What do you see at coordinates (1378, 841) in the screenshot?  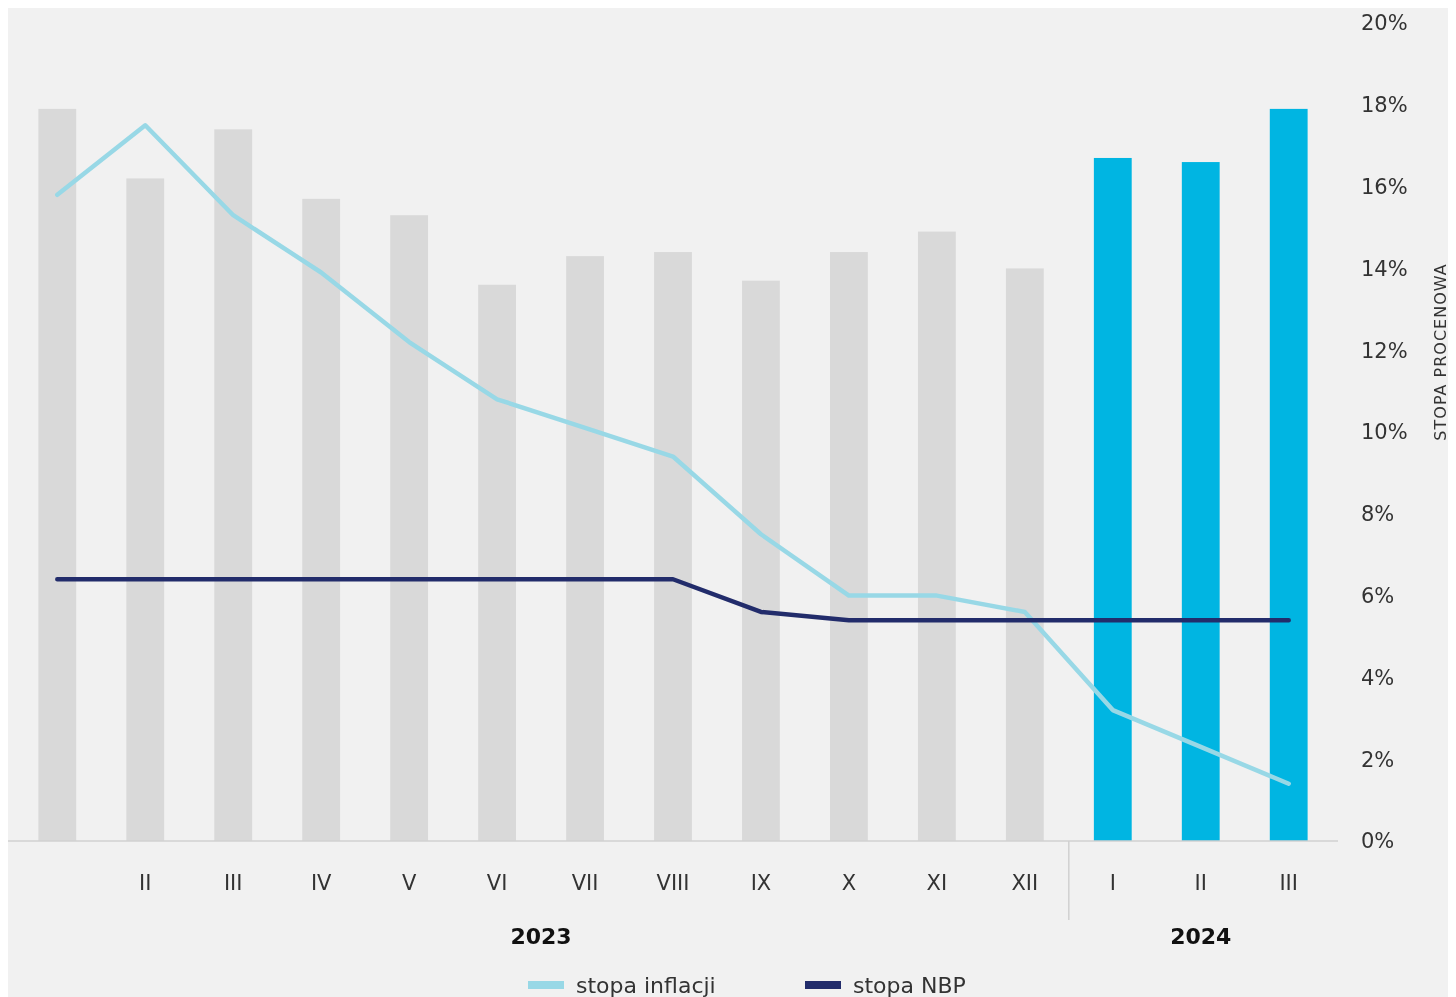 I see `y-tick-label: 0%` at bounding box center [1378, 841].